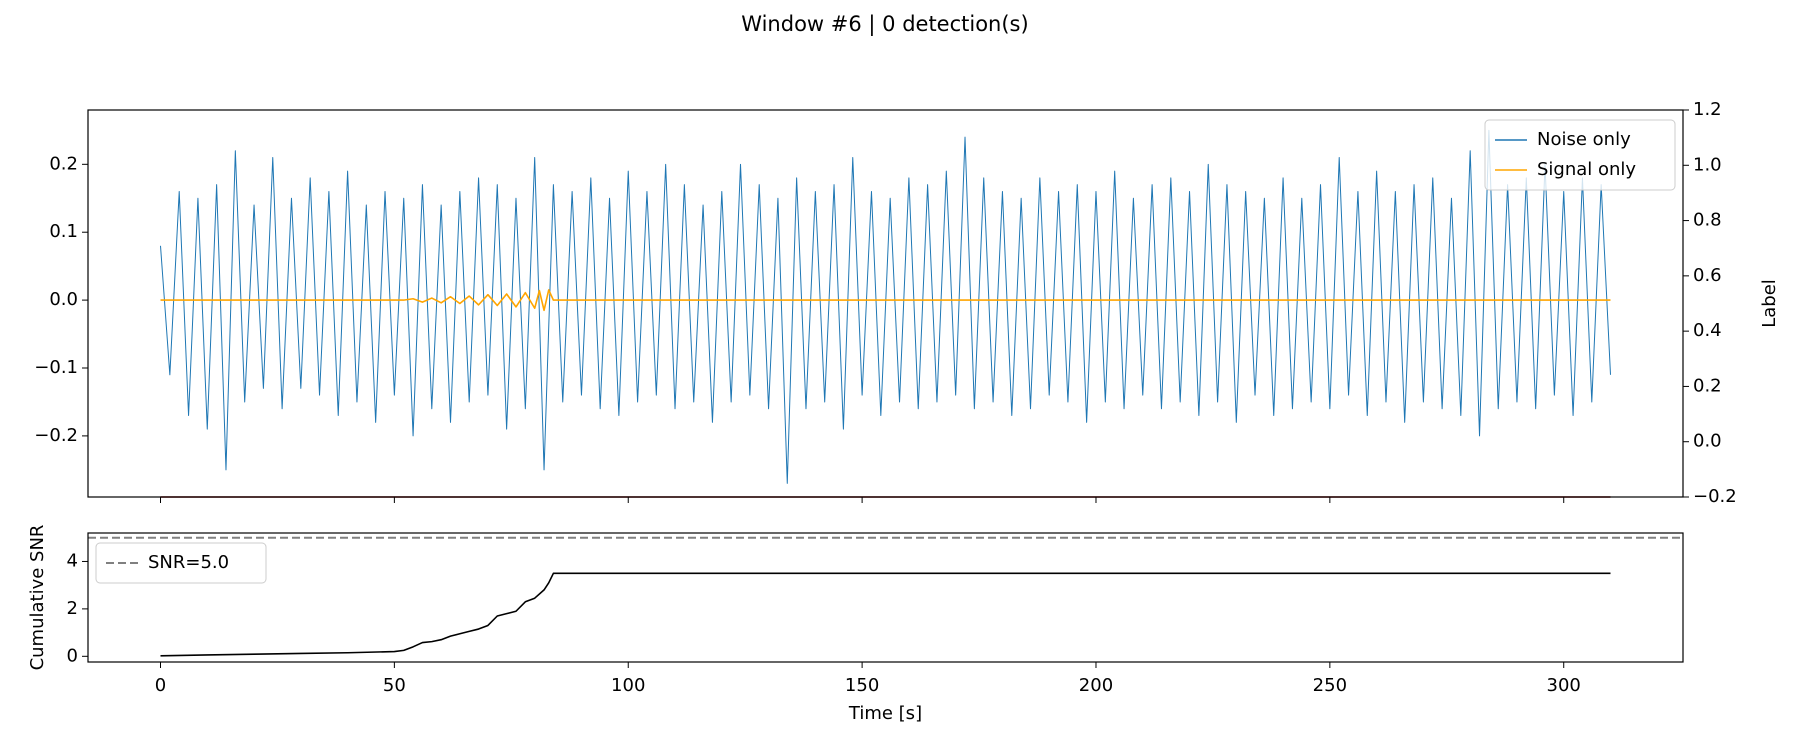 The width and height of the screenshot is (1800, 750). What do you see at coordinates (56, 435) in the screenshot?
I see `y-tick-label: −0.2` at bounding box center [56, 435].